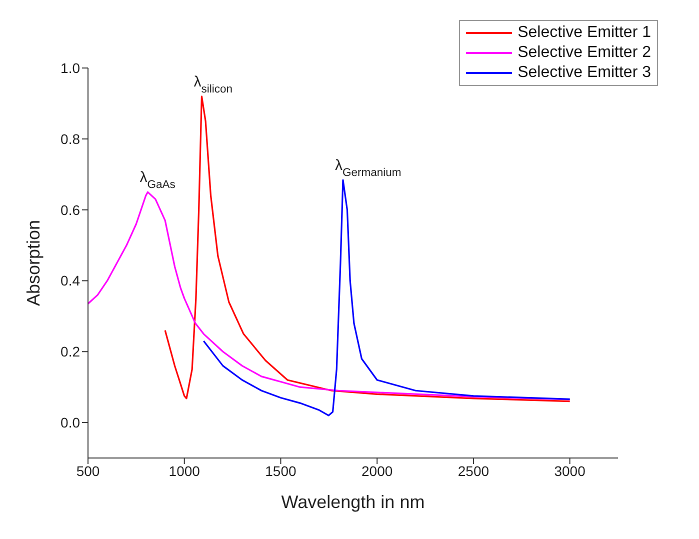  What do you see at coordinates (184, 470) in the screenshot?
I see `x-tick-label: 1000` at bounding box center [184, 470].